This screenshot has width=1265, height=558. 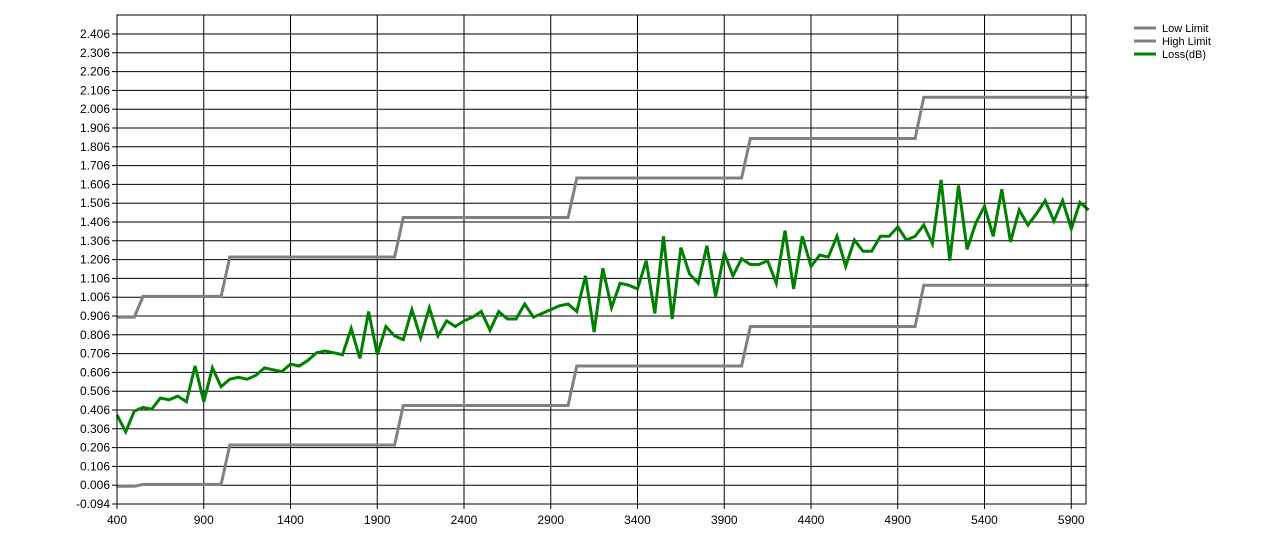 I want to click on y-tick-label: 0.806, so click(x=95, y=335).